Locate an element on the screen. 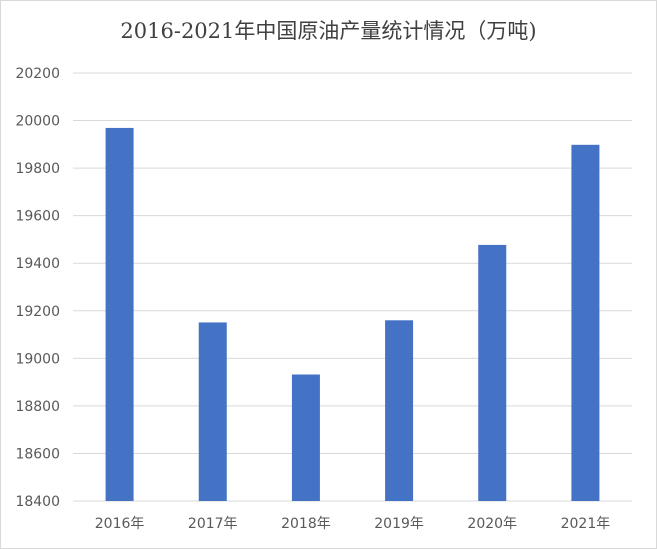  x-tick-label: 2017年 is located at coordinates (213, 524).